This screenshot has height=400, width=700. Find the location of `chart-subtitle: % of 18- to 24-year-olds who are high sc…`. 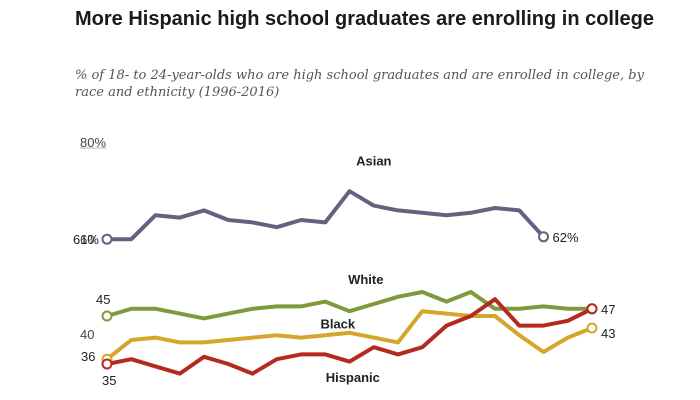

chart-subtitle: % of 18- to 24-year-olds who are high sc… is located at coordinates (359, 84).